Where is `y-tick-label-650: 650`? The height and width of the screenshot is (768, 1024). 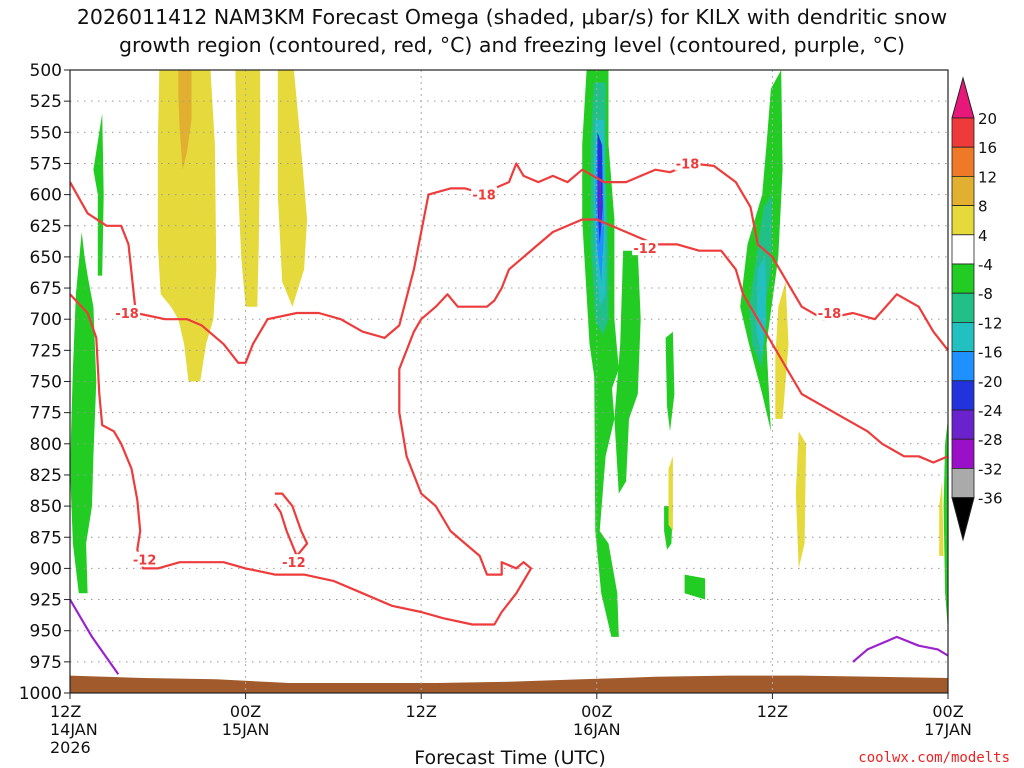 y-tick-label-650: 650 is located at coordinates (46, 258).